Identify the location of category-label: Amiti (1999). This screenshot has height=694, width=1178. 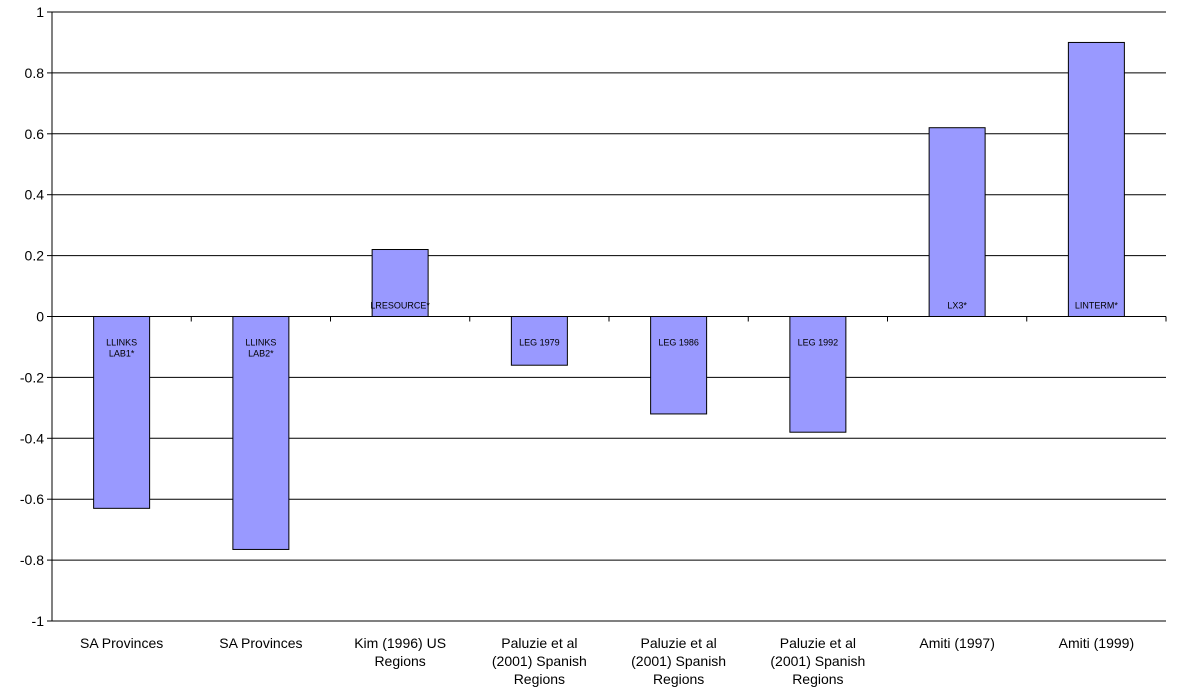
(1096, 643).